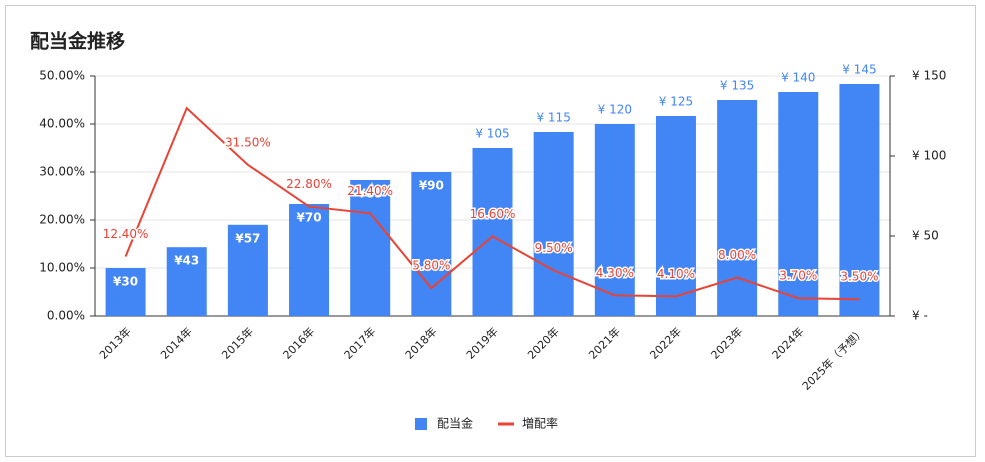 The width and height of the screenshot is (985, 462). What do you see at coordinates (859, 70) in the screenshot?
I see `bar-value-label: ¥ 145` at bounding box center [859, 70].